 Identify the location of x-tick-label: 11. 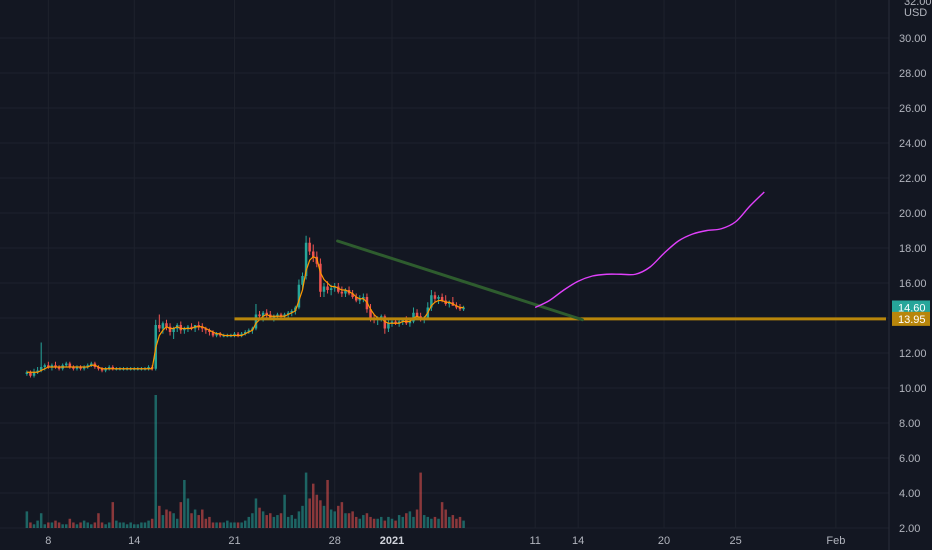
(534, 541).